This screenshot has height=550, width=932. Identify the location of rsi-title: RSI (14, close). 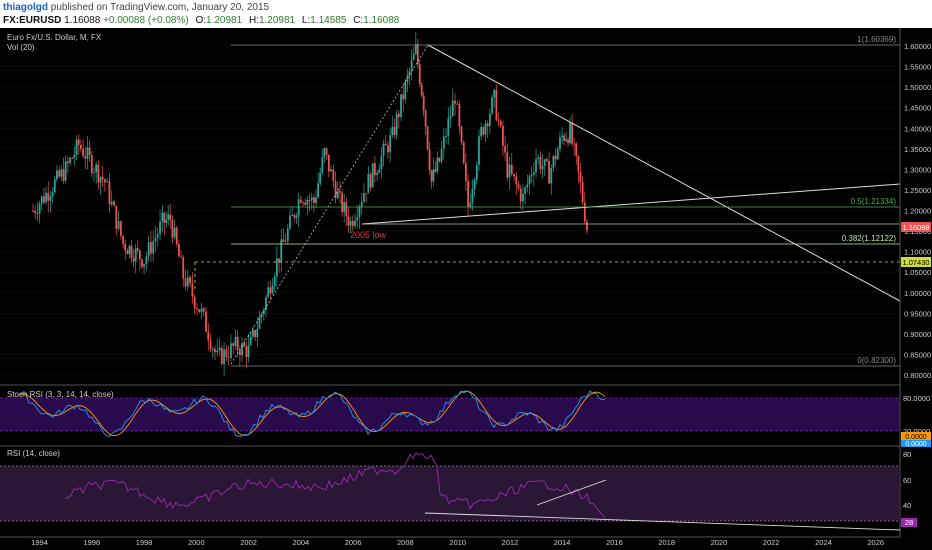
(33, 453).